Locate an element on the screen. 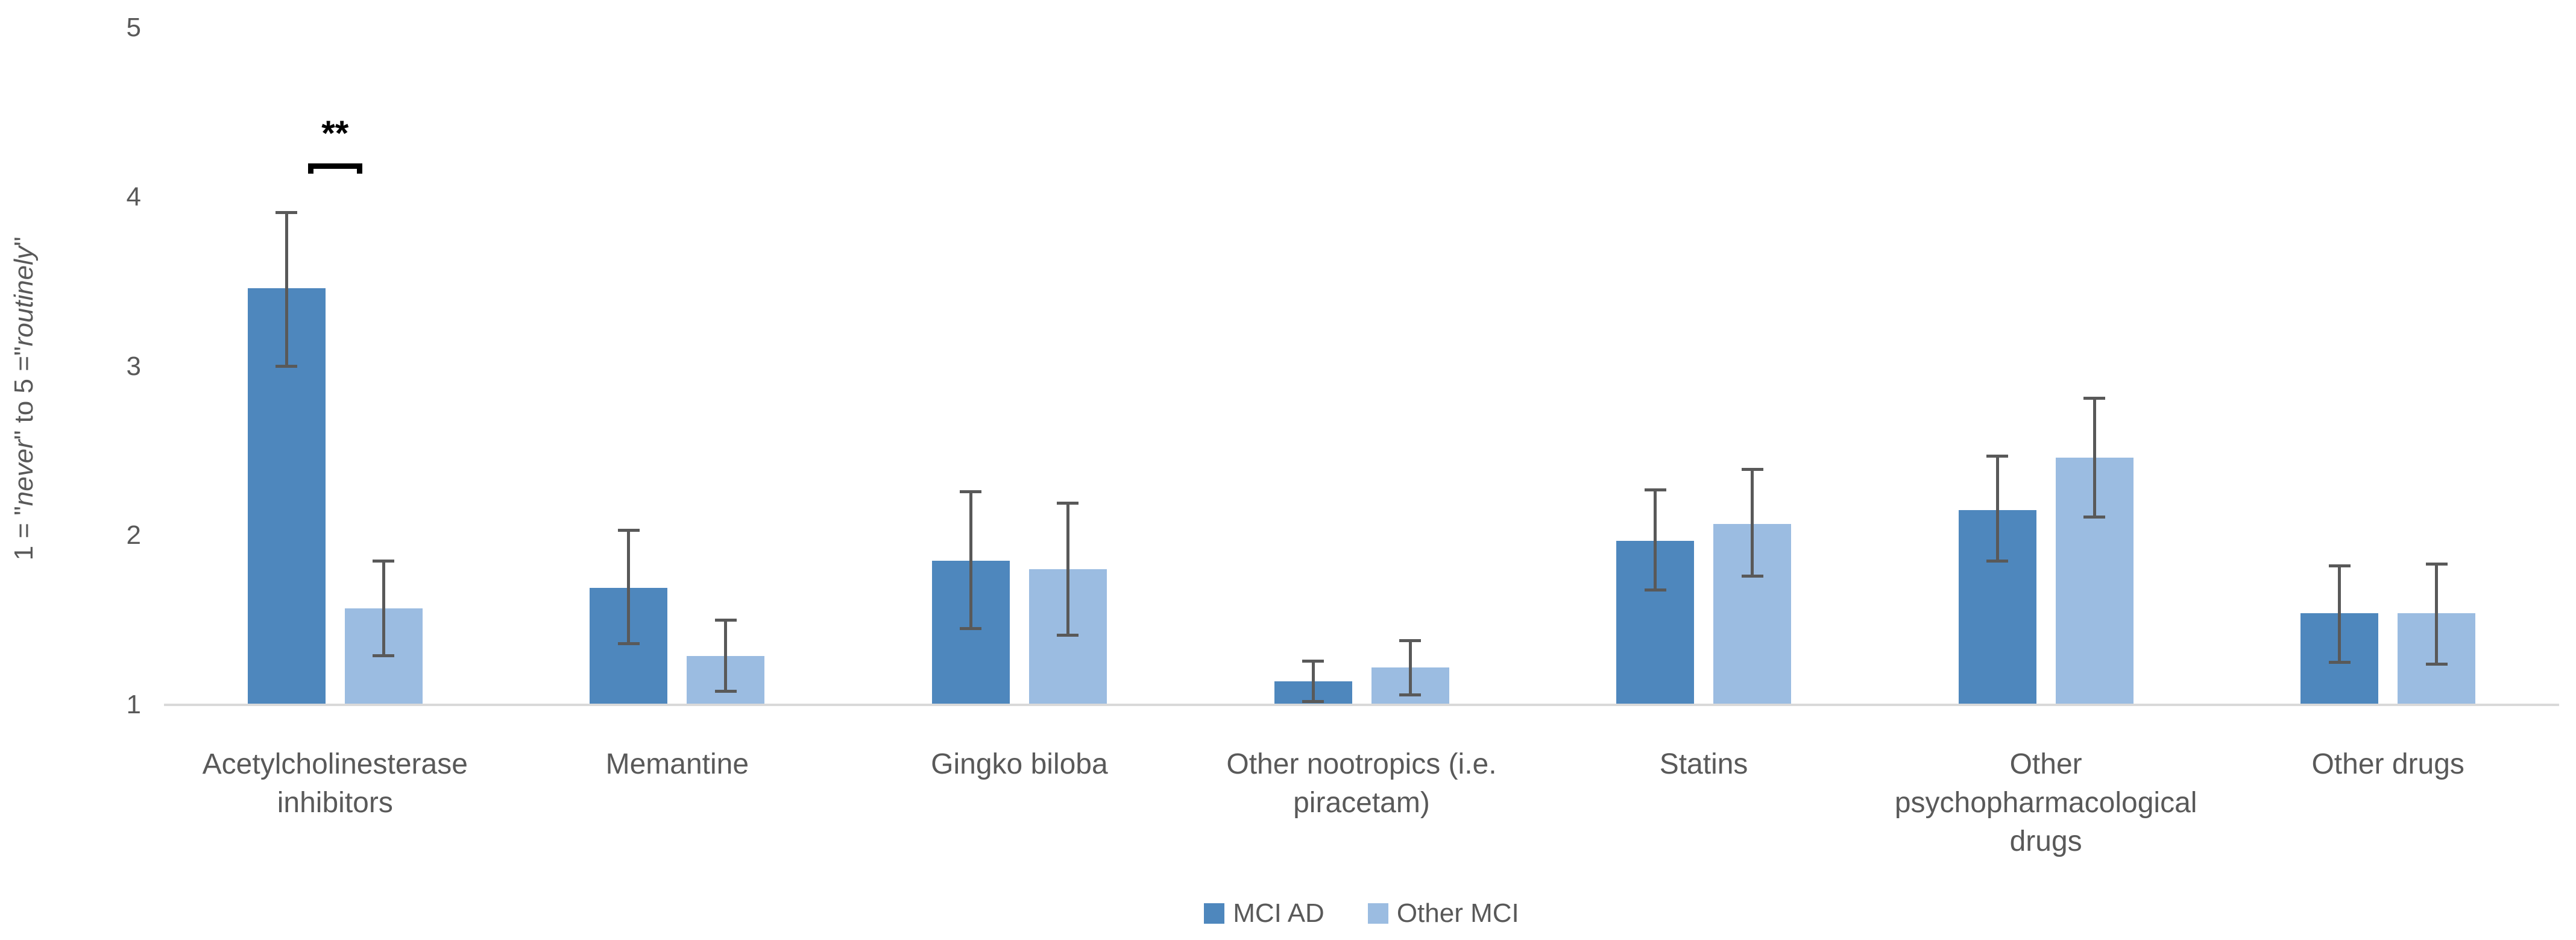 Image resolution: width=2576 pixels, height=940 pixels. category-label: Gingko biloba is located at coordinates (1019, 764).